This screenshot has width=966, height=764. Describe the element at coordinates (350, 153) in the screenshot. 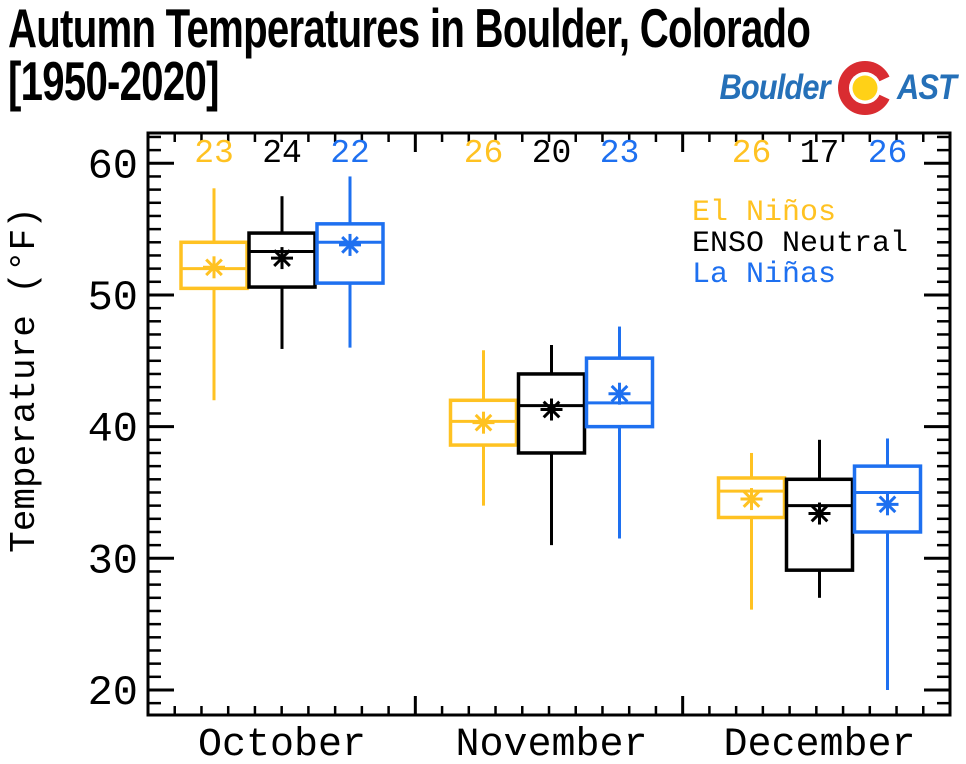

I see `sample-count-label: 22` at that location.